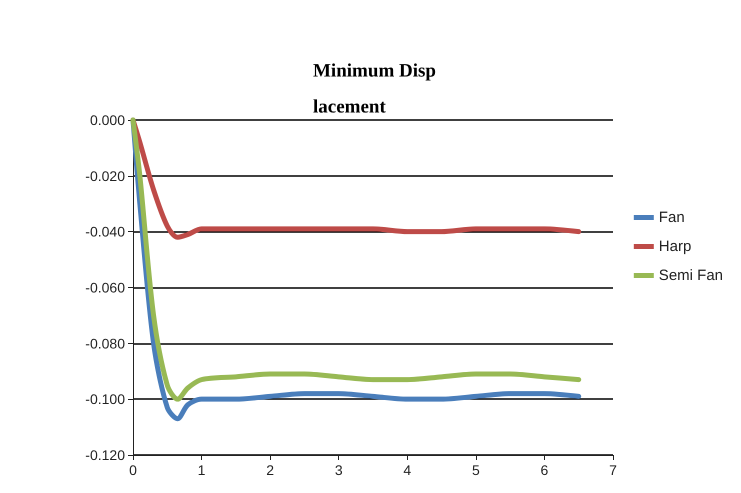 The width and height of the screenshot is (741, 493). I want to click on y-tick-label: -0.100, so click(105, 399).